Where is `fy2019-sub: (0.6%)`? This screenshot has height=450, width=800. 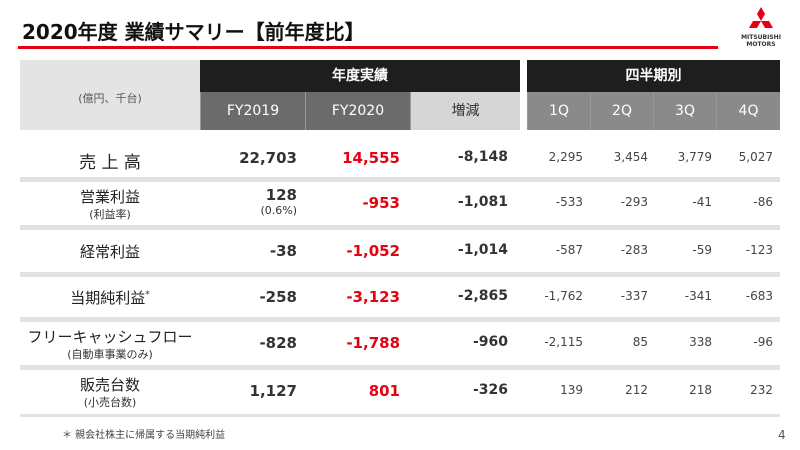 fy2019-sub: (0.6%) is located at coordinates (278, 210).